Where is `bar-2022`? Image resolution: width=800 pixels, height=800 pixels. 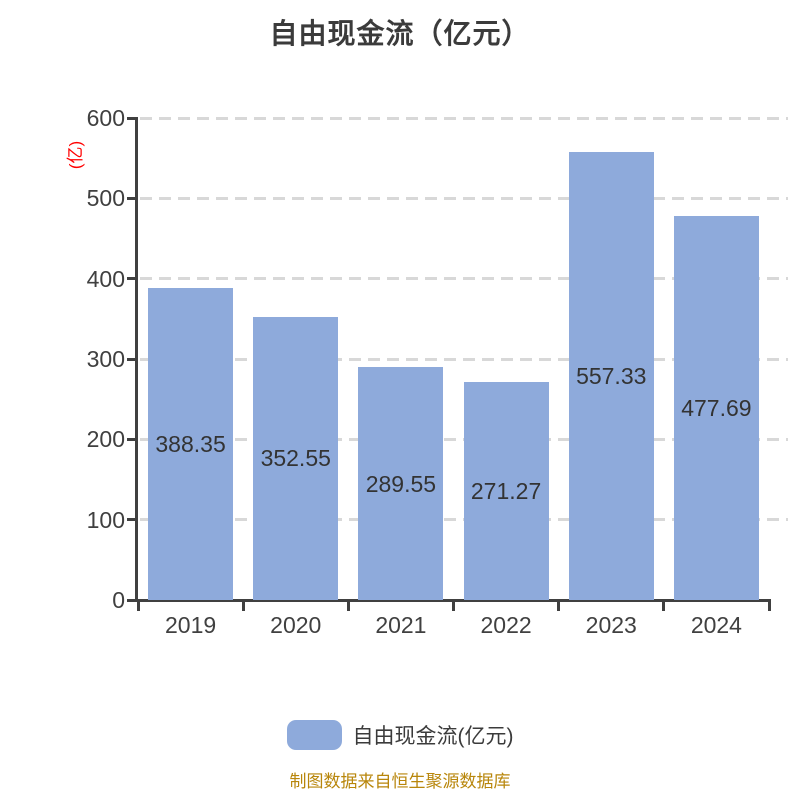
bar-2022 is located at coordinates (506, 491).